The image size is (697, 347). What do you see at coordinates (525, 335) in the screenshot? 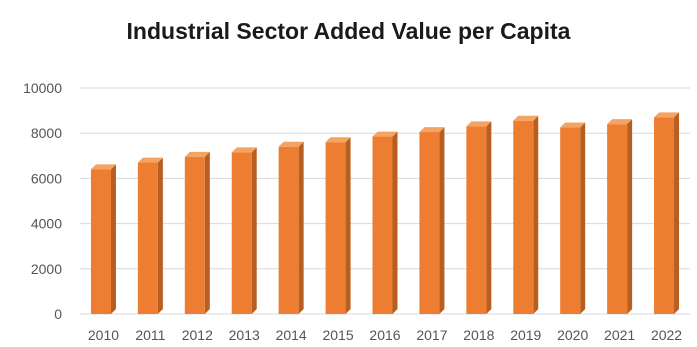
I see `x-tick-label: 2019` at bounding box center [525, 335].